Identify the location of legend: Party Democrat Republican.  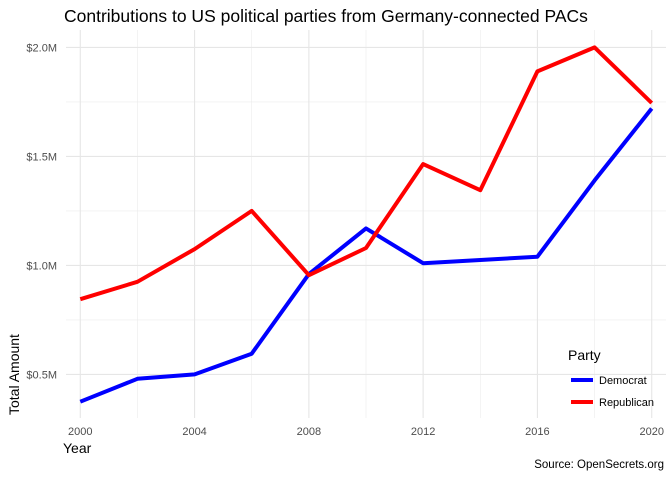
(611, 378).